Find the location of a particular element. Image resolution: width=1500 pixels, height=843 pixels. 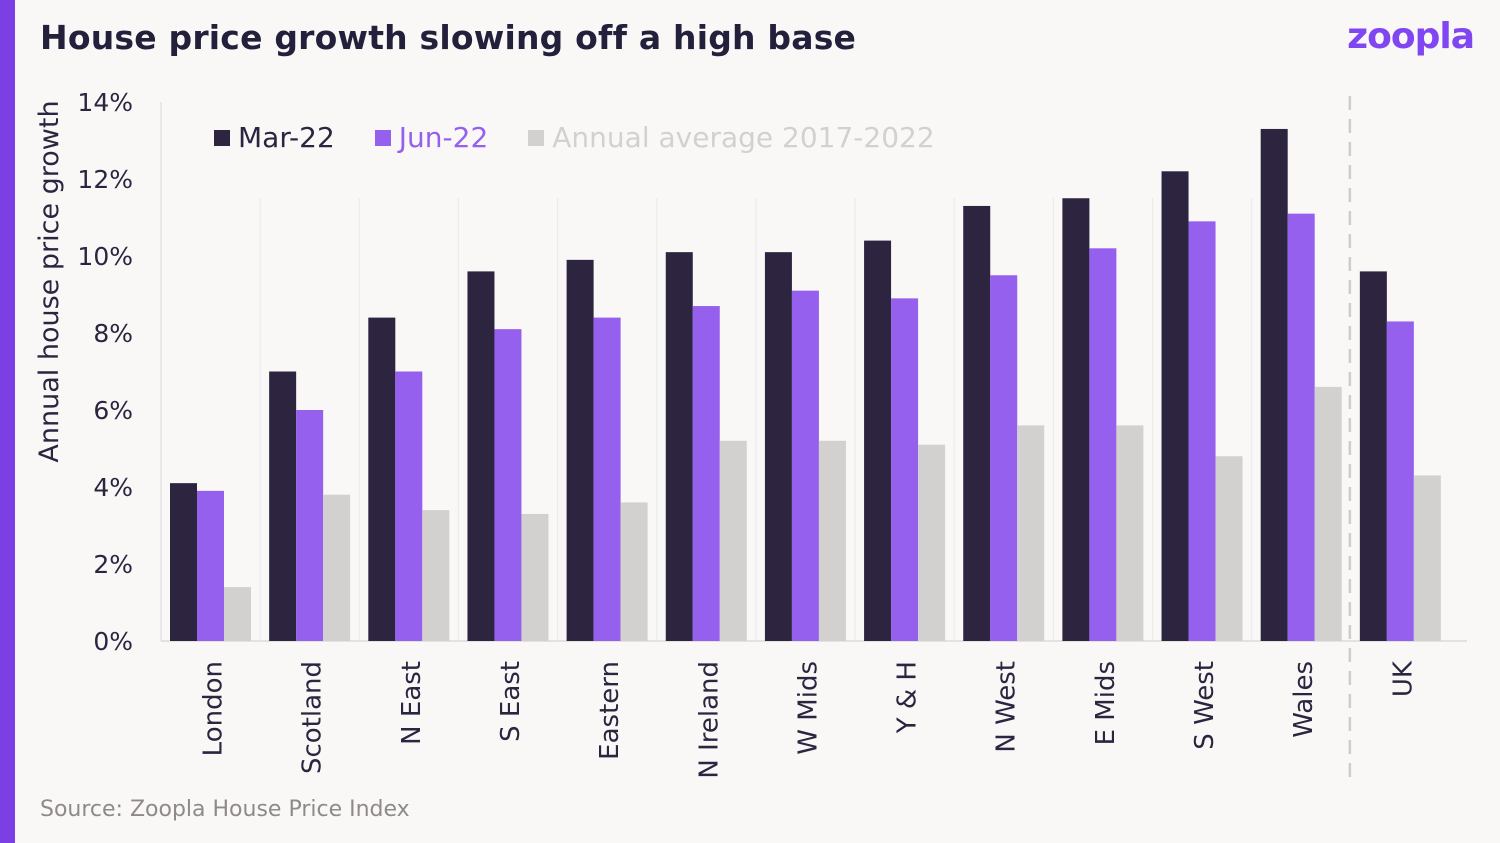

accent-bar is located at coordinates (7, 421).